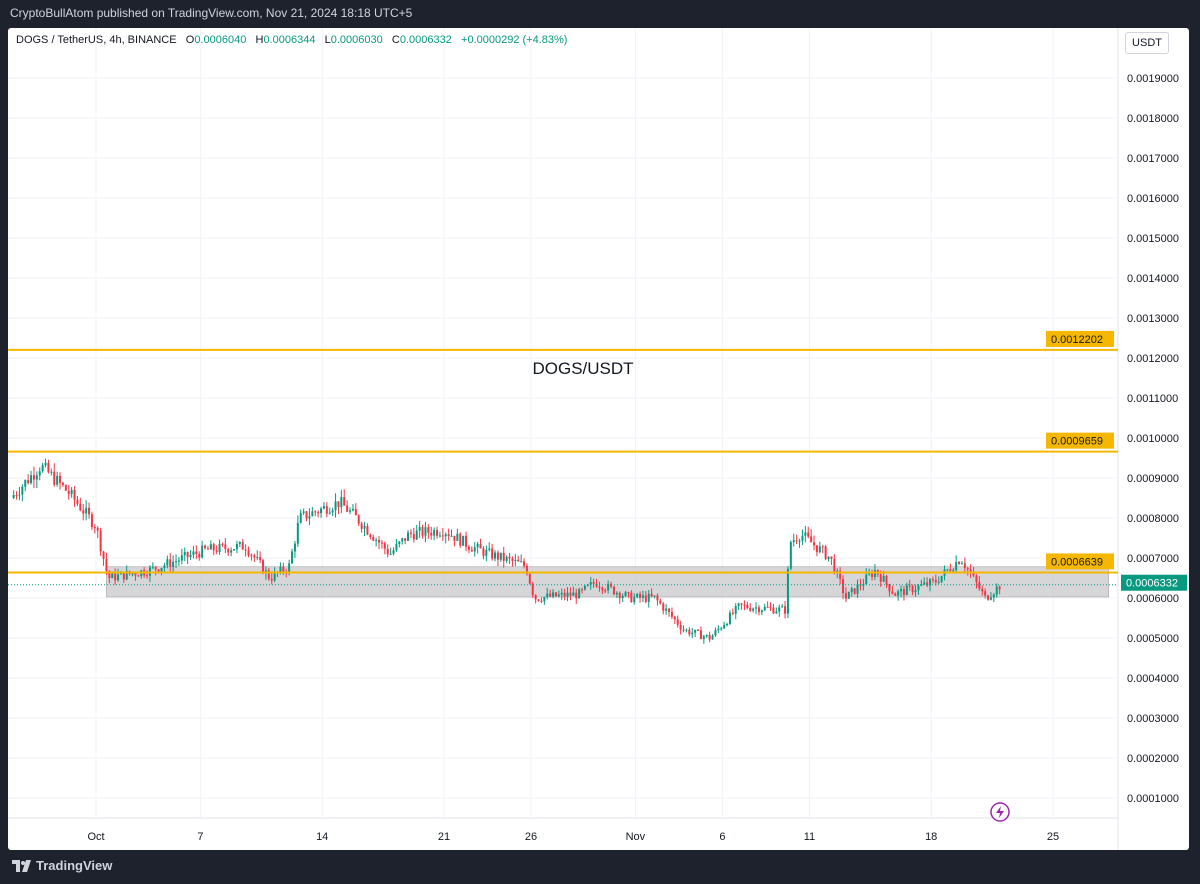  What do you see at coordinates (1153, 359) in the screenshot?
I see `y-tick-label: 0.0012000` at bounding box center [1153, 359].